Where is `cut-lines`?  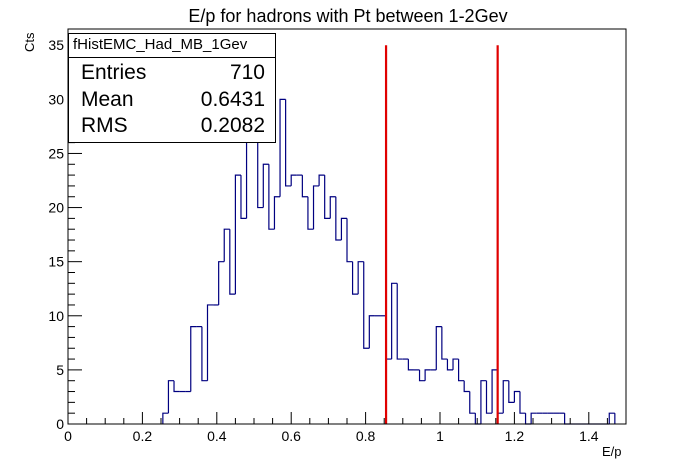 cut-lines is located at coordinates (441, 234).